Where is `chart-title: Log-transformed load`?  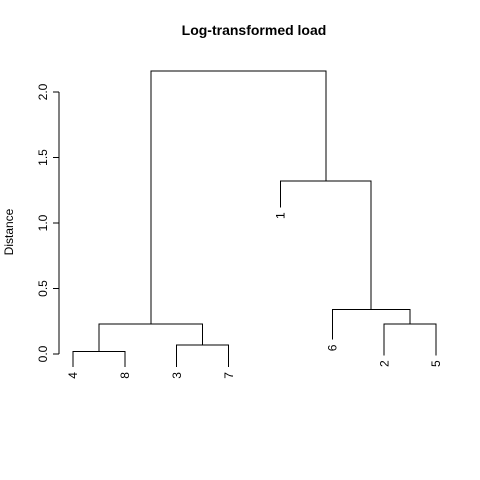
chart-title: Log-transformed load is located at coordinates (254, 30).